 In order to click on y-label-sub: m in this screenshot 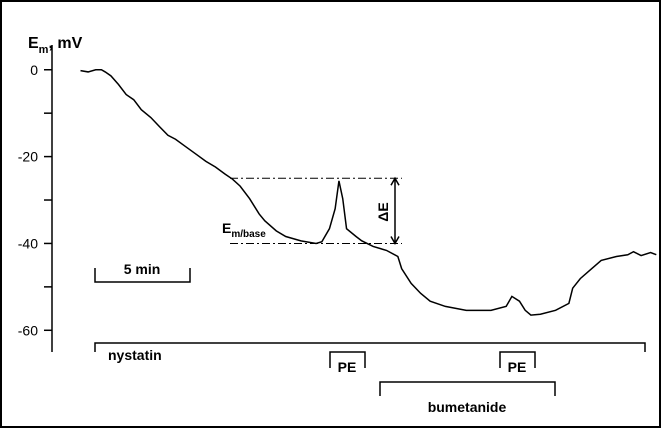, I will do `click(44, 50)`.